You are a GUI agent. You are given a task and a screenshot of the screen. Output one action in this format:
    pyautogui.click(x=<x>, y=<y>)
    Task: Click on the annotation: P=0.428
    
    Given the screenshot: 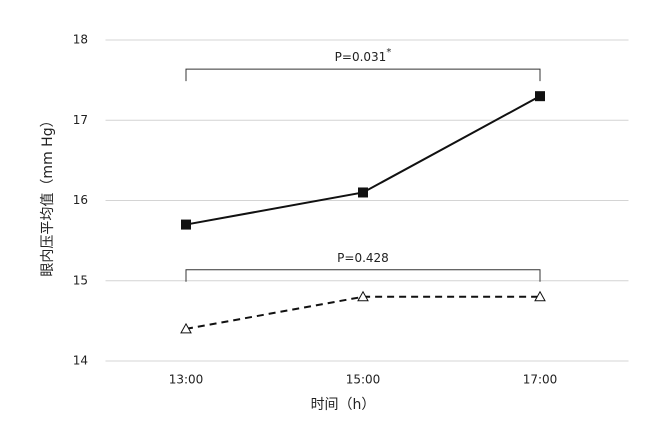 What is the action you would take?
    pyautogui.click(x=363, y=257)
    